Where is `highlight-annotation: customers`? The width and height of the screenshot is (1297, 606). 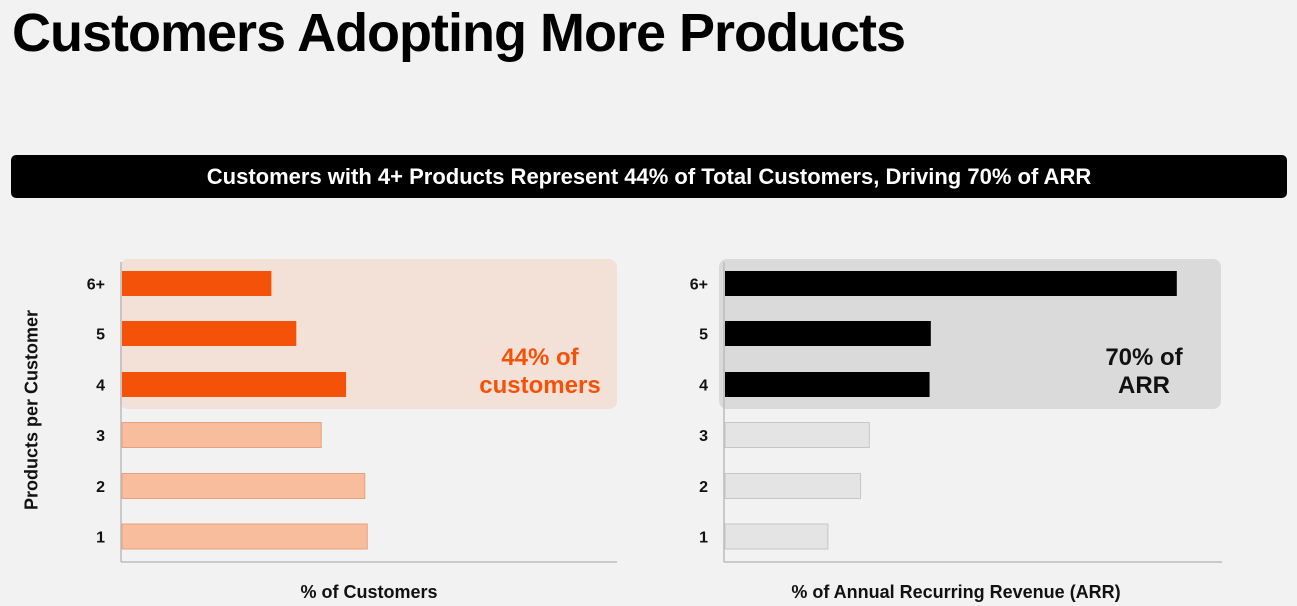 highlight-annotation: customers is located at coordinates (539, 385).